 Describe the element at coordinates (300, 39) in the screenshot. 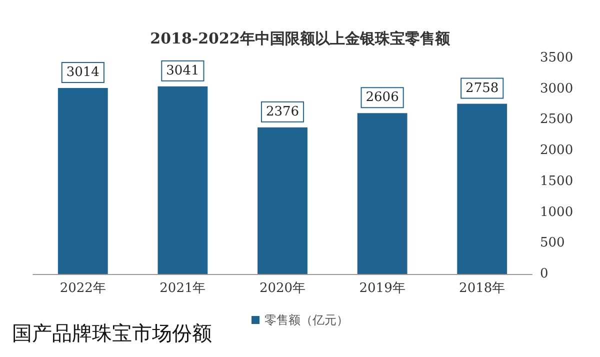

I see `chart-title: 2018-2022年中国限额以上金银珠宝零售额` at that location.